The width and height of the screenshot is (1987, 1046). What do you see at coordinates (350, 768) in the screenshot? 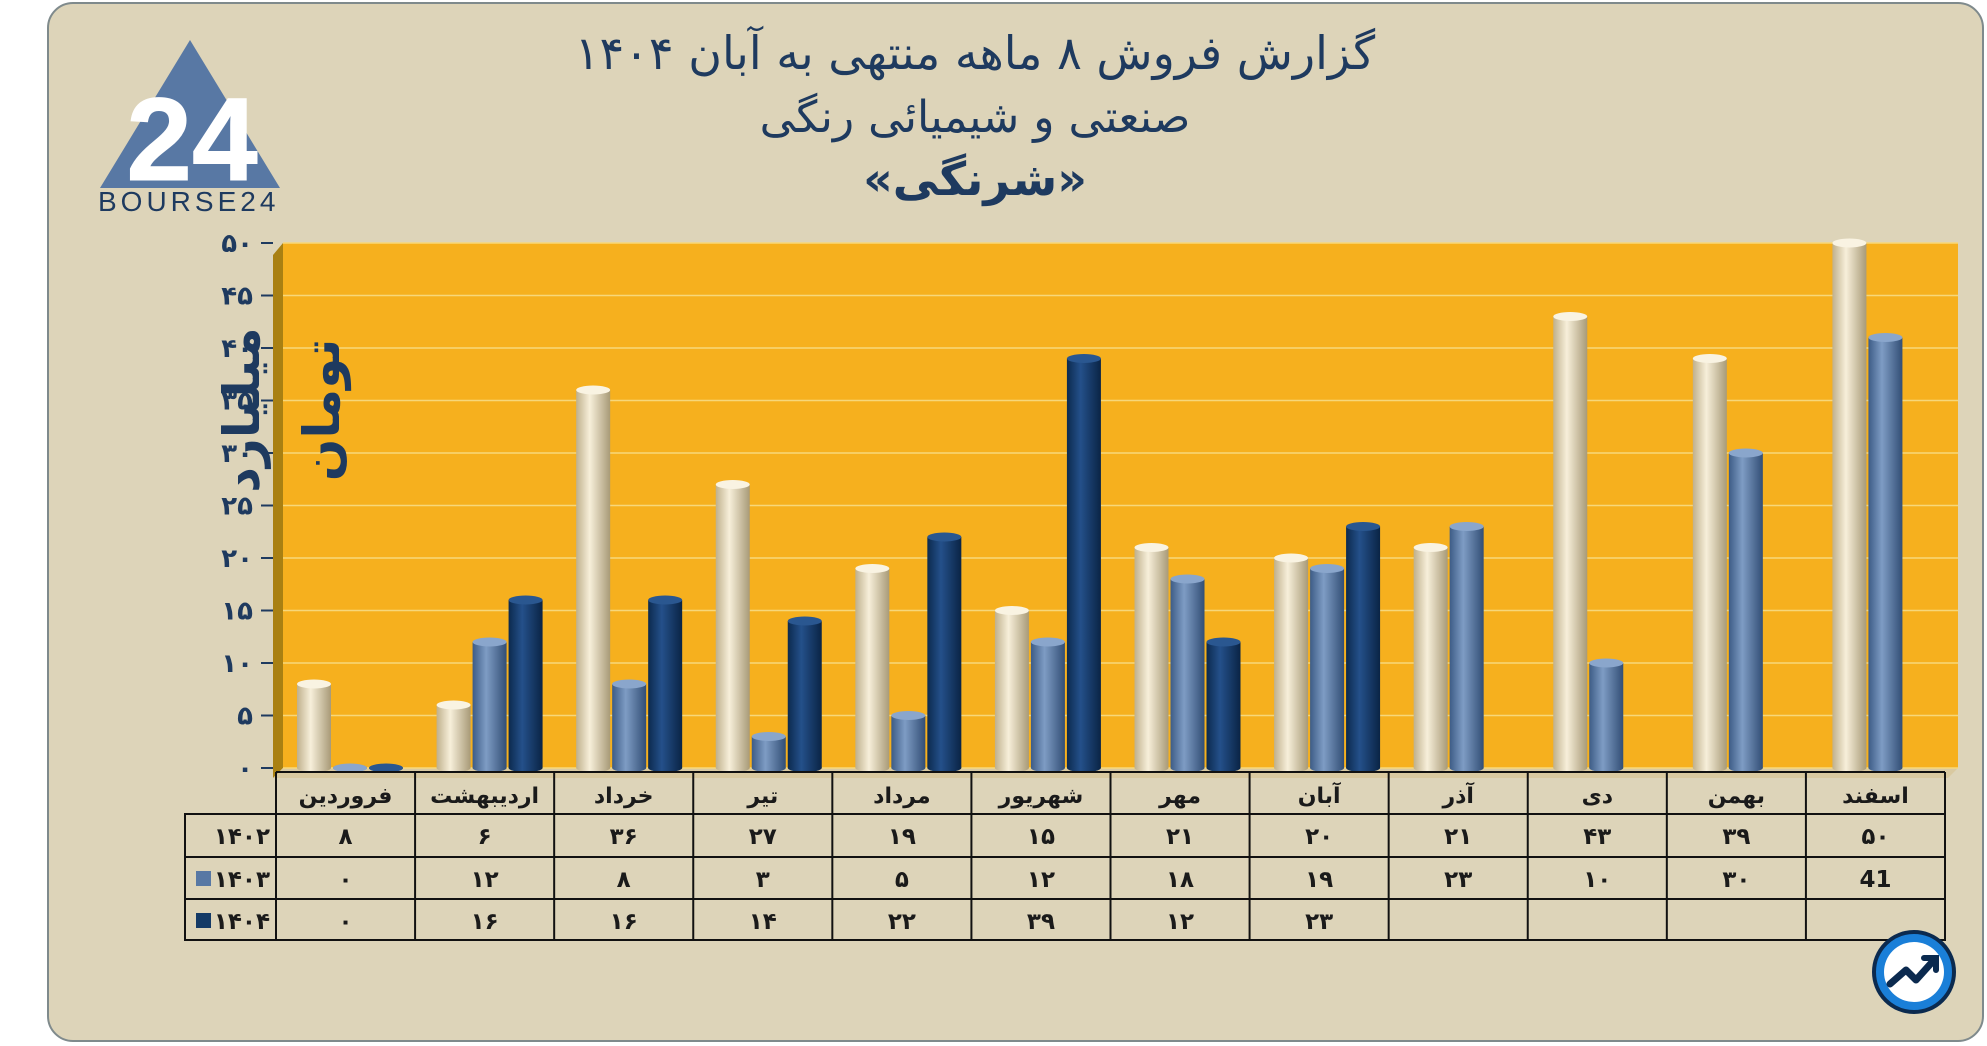
I see `bar-۱۴۰۳-فروردین` at bounding box center [350, 768].